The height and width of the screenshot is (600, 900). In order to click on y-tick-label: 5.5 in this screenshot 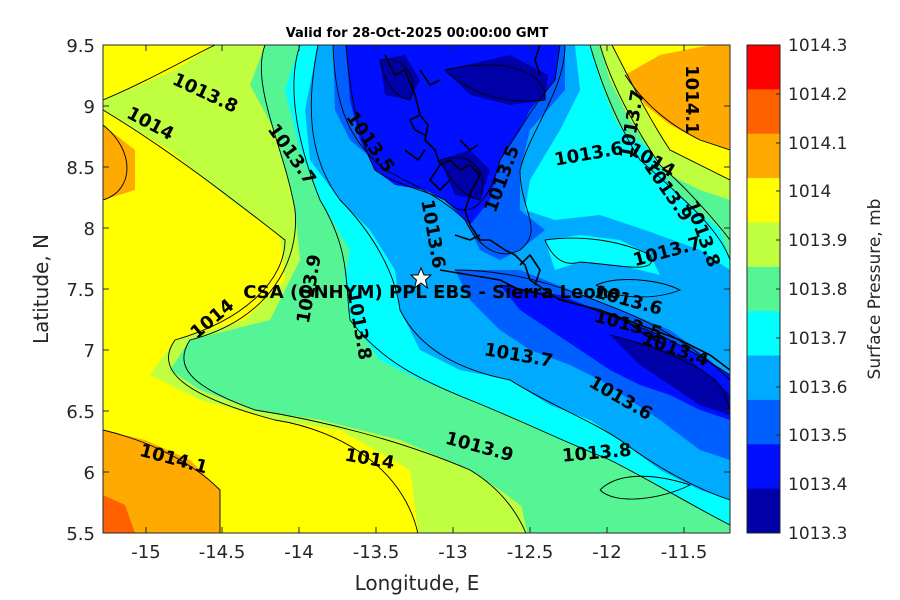, I will do `click(80, 534)`.